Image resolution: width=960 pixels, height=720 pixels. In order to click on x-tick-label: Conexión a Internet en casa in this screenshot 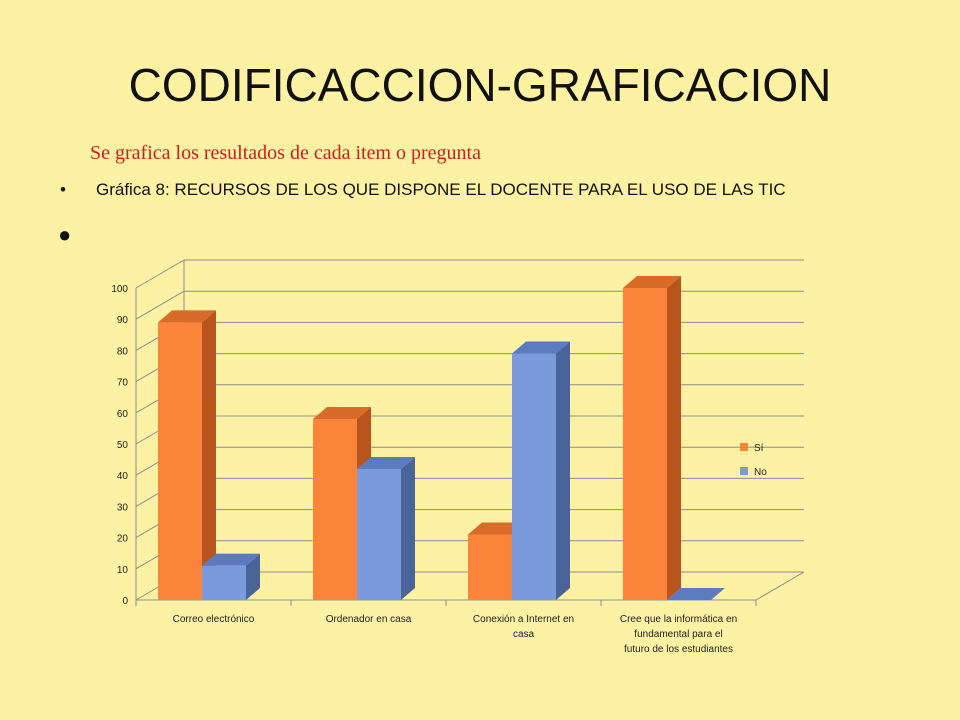, I will do `click(523, 627)`.